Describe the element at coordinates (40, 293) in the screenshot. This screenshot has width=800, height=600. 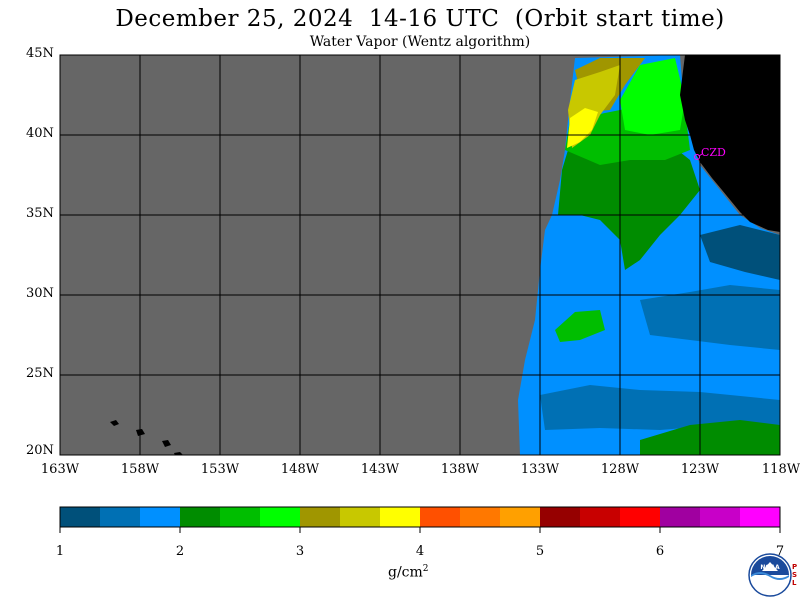
I see `lat-label: 30N` at that location.